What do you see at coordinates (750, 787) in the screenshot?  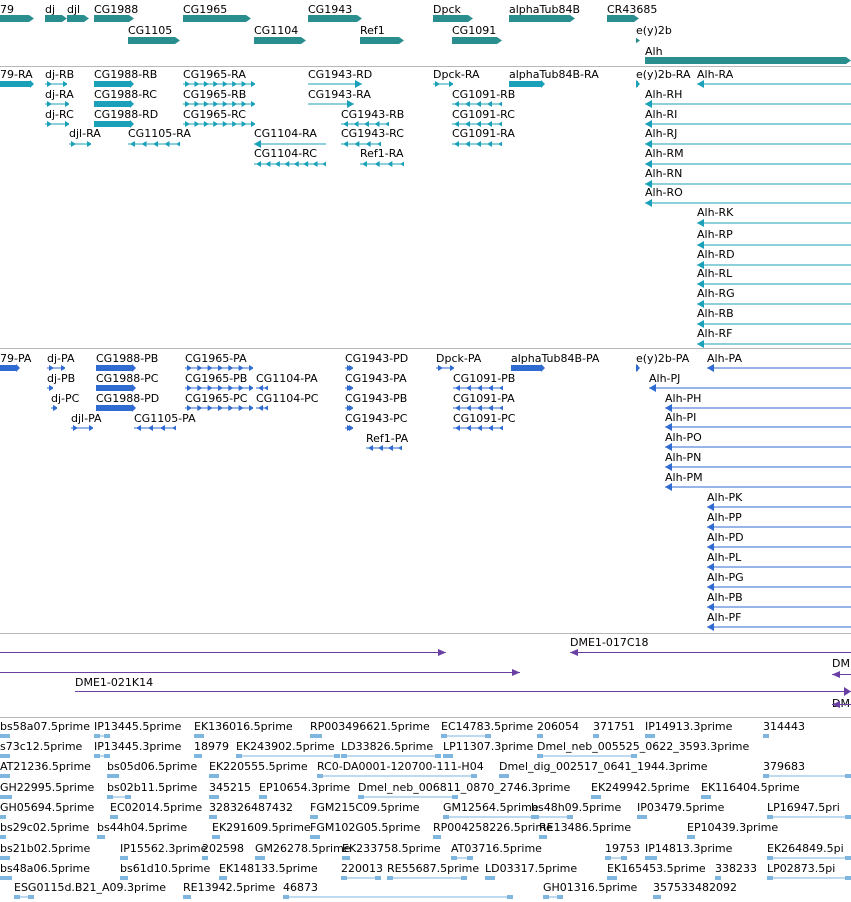 I see `est-label: EK116404.5prime` at bounding box center [750, 787].